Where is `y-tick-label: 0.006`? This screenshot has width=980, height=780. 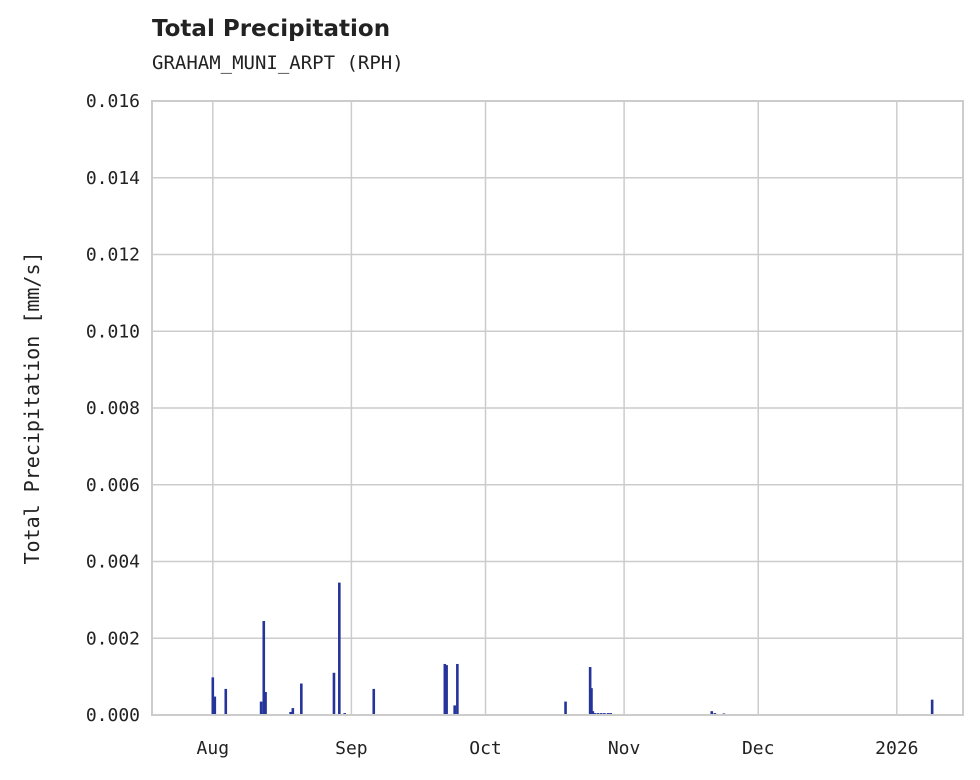 y-tick-label: 0.006 is located at coordinates (113, 485).